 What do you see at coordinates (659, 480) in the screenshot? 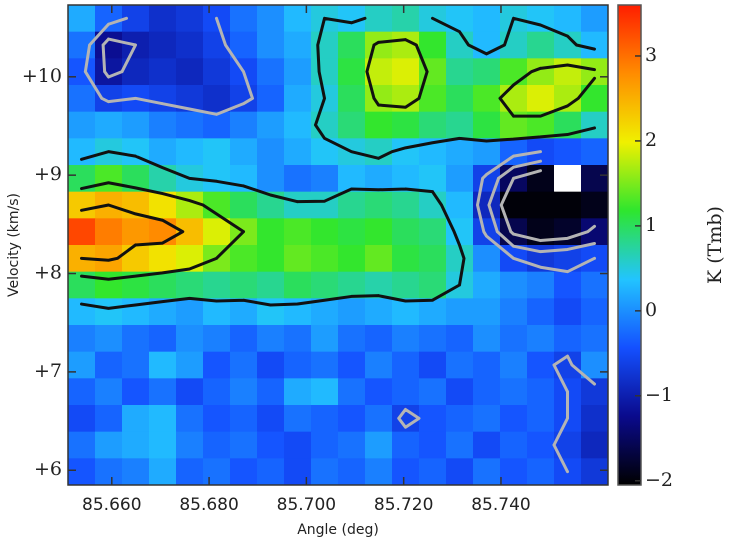
I see `colorbar-tick-label: −2` at bounding box center [659, 480].